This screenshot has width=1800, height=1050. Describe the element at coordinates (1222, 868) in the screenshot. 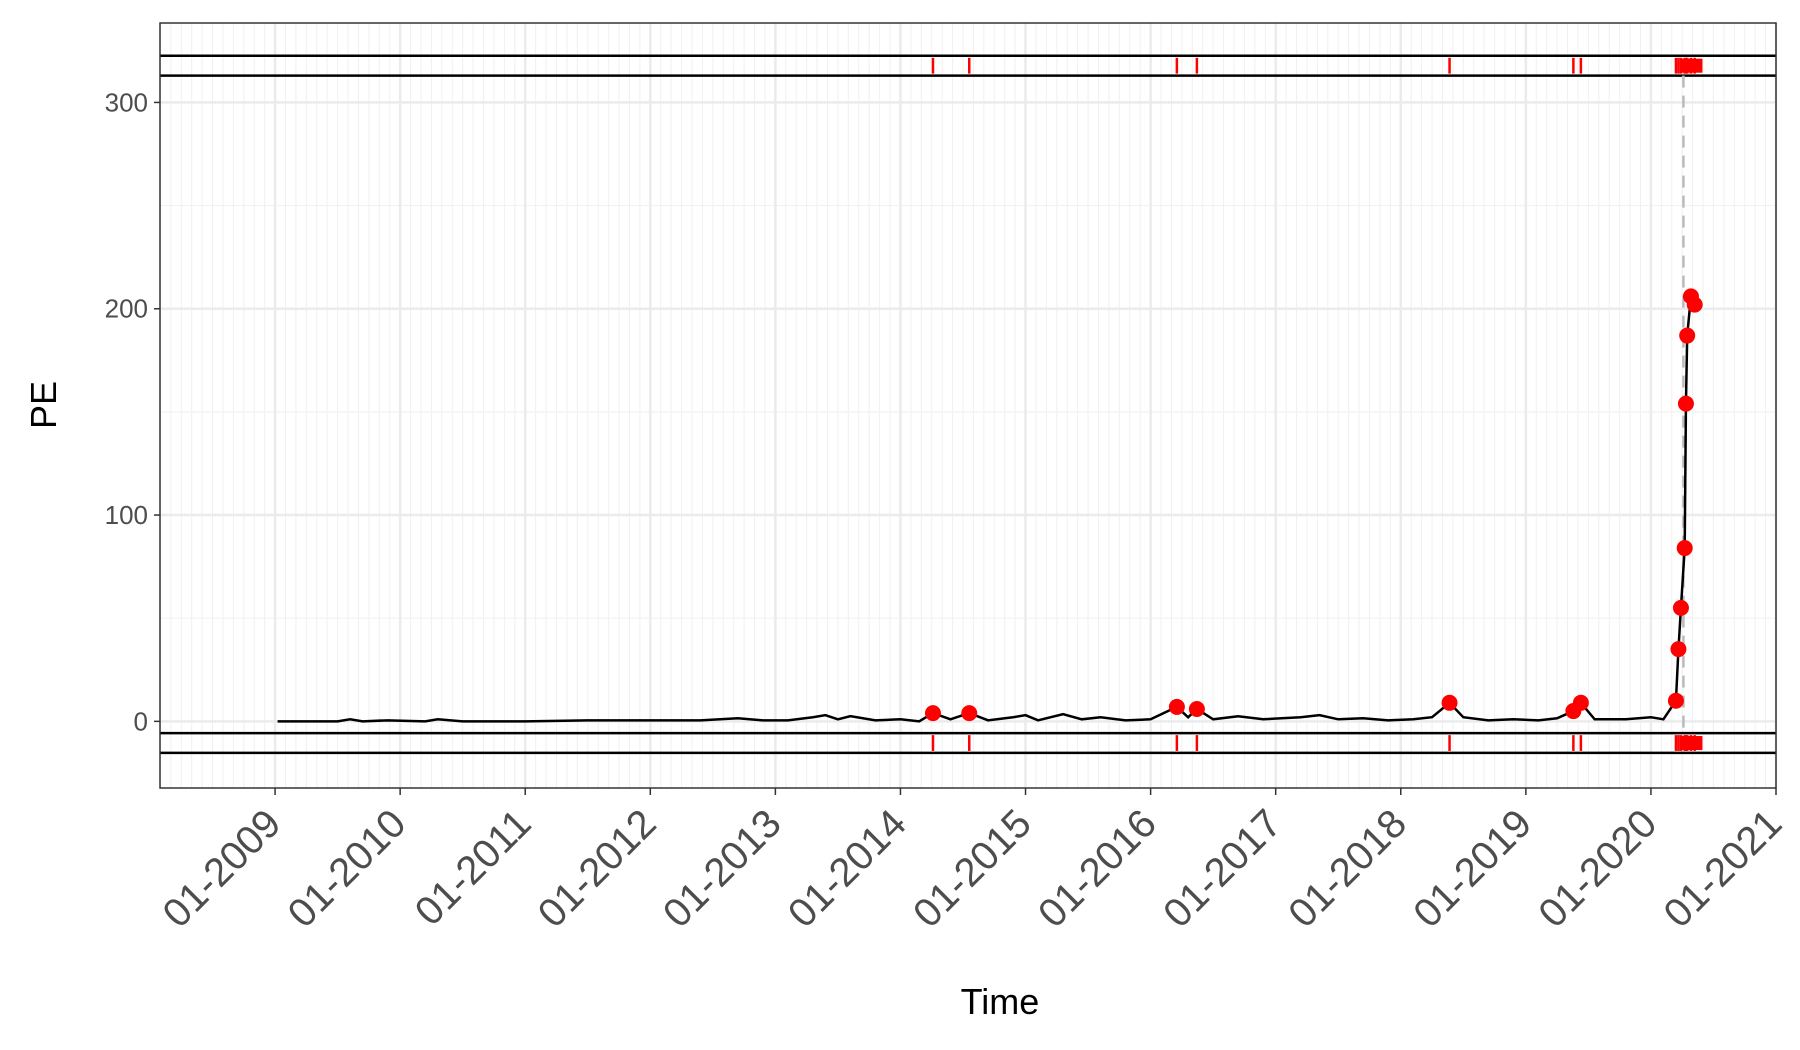

I see `x-tick-label: 01-2017` at that location.